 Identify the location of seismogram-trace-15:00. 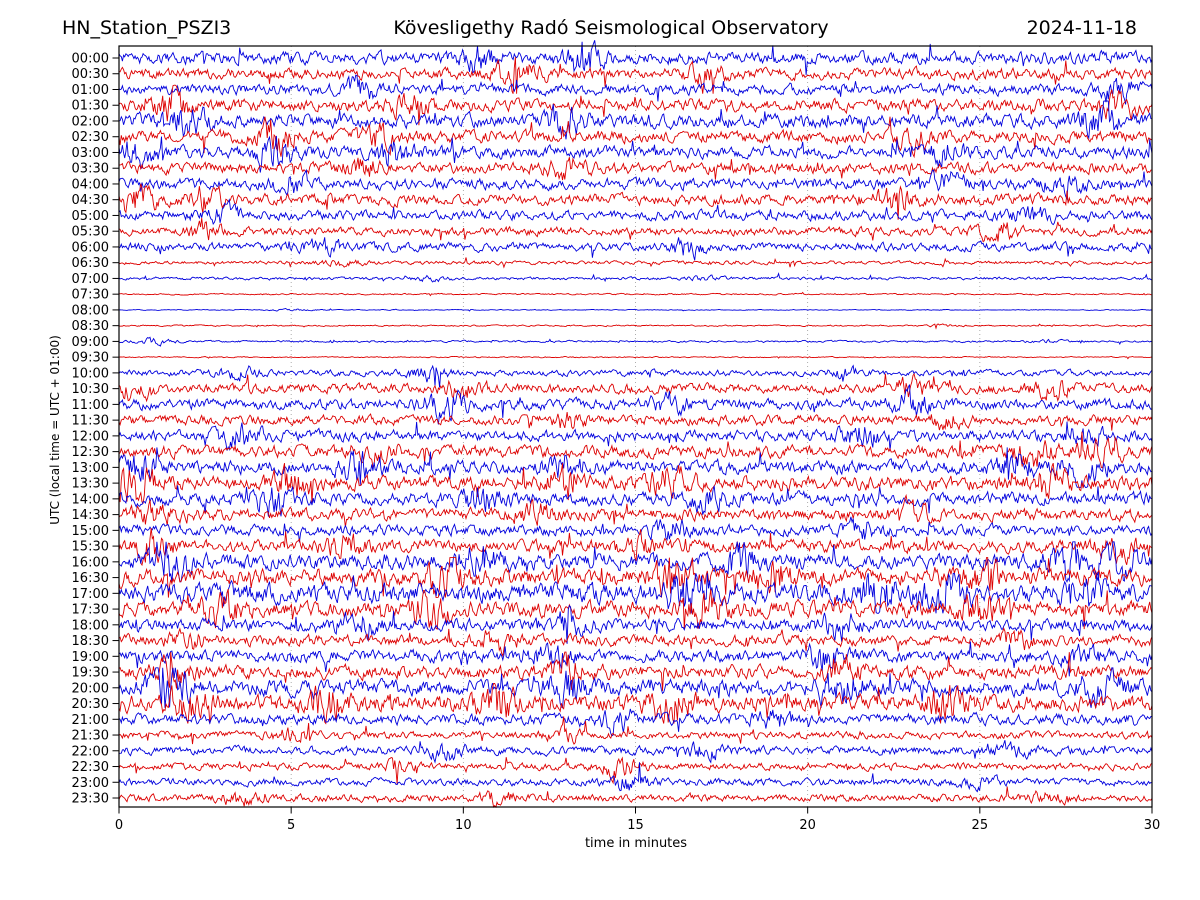
(635, 529).